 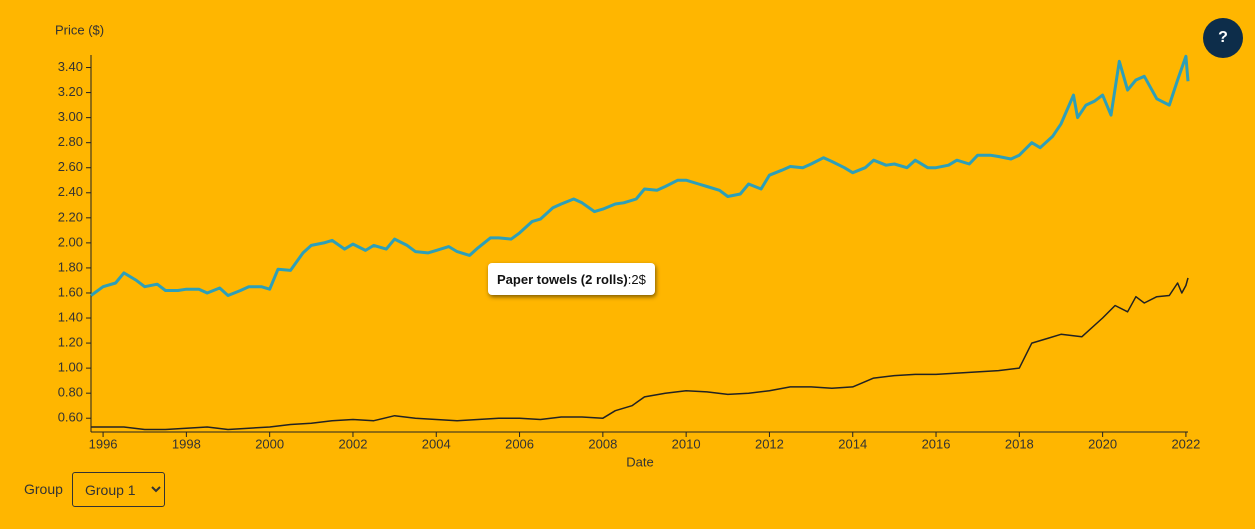 What do you see at coordinates (43, 489) in the screenshot?
I see `group-label: Group` at bounding box center [43, 489].